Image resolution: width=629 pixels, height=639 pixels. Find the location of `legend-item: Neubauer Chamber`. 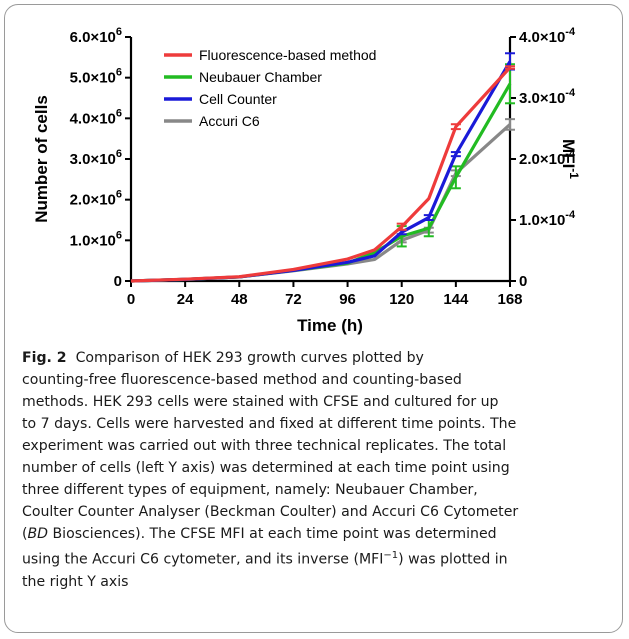

legend-item: Neubauer Chamber is located at coordinates (243, 77).